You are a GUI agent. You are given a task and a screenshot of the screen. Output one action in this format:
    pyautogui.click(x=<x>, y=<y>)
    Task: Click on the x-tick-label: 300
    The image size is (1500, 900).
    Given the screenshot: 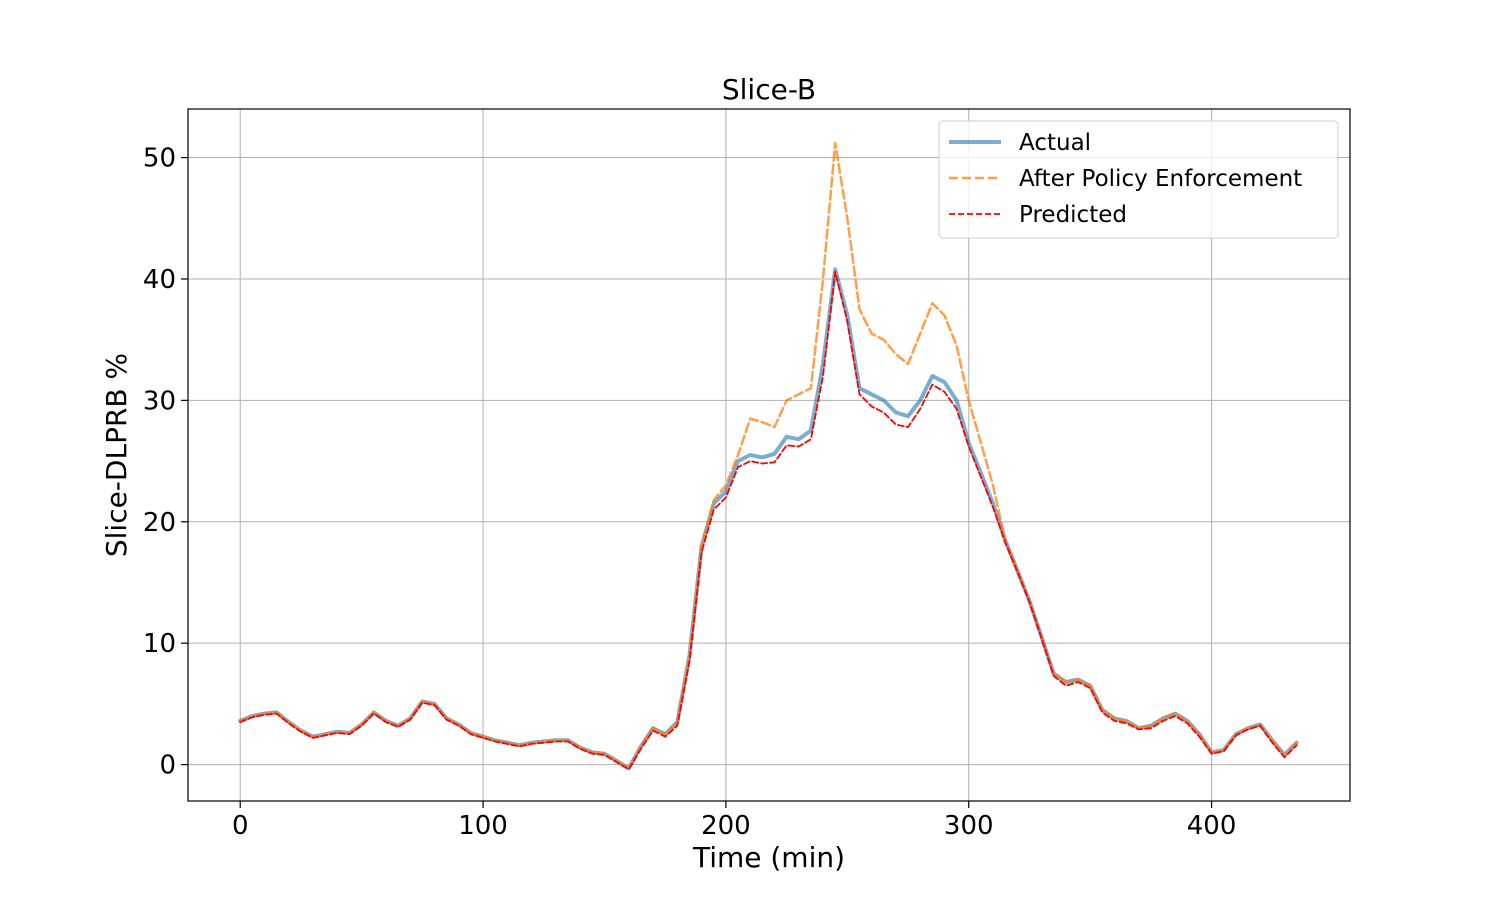 What is the action you would take?
    pyautogui.click(x=969, y=826)
    